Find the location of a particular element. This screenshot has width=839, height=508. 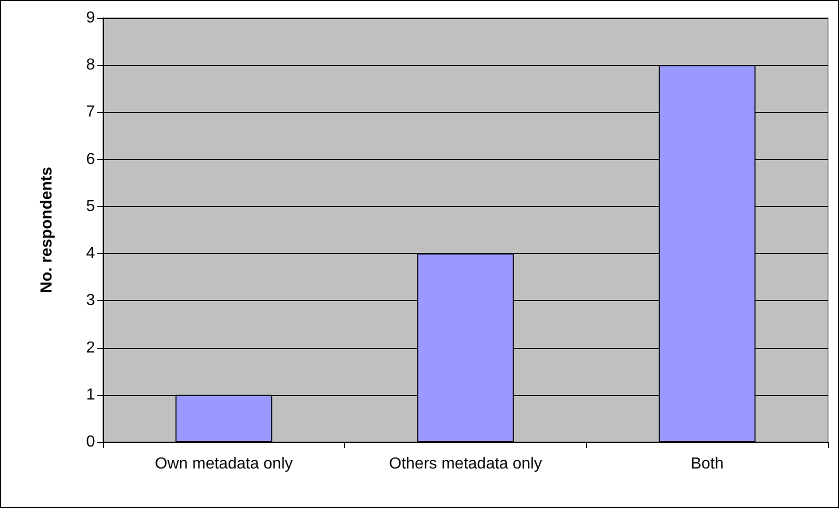

y-tick-label: 5 is located at coordinates (91, 206).